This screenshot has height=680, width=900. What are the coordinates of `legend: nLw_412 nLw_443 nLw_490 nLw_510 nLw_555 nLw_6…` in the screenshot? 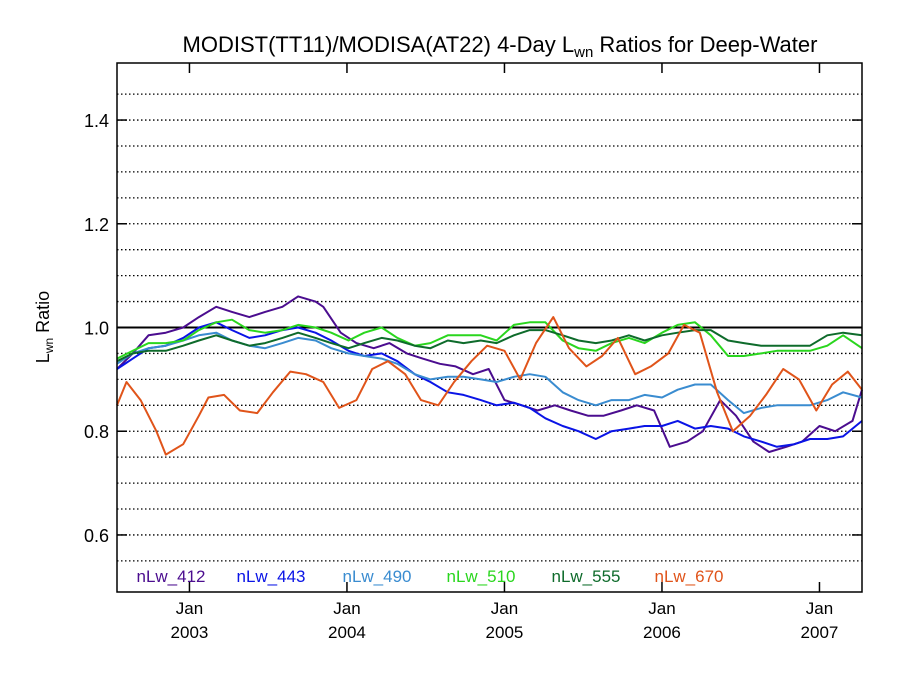 It's located at (429, 576).